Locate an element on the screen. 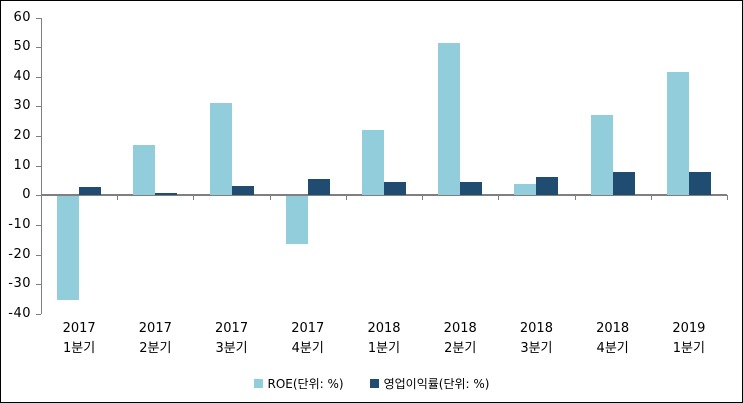 Image resolution: width=743 pixels, height=403 pixels. x-axis-line is located at coordinates (384, 195).